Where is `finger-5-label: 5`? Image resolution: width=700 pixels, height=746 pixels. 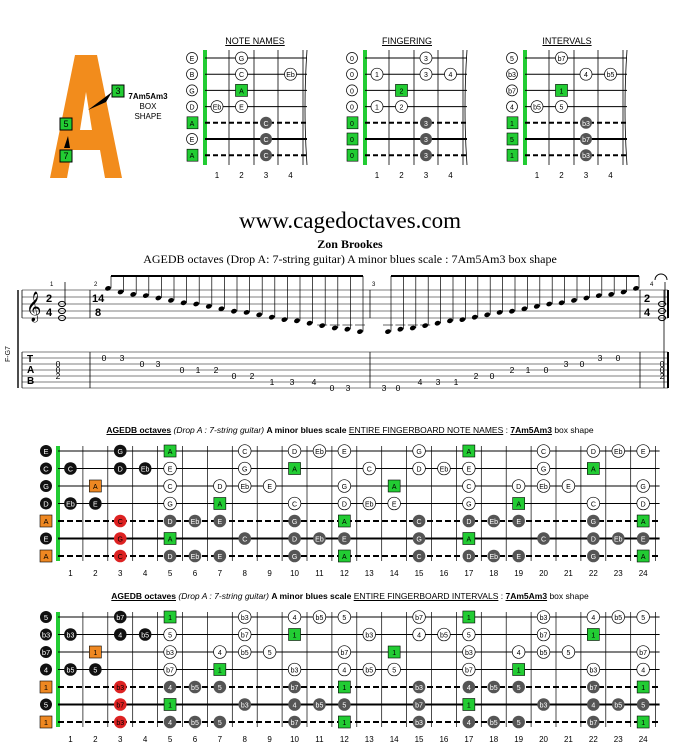
finger-5-label: 5 is located at coordinates (65, 124).